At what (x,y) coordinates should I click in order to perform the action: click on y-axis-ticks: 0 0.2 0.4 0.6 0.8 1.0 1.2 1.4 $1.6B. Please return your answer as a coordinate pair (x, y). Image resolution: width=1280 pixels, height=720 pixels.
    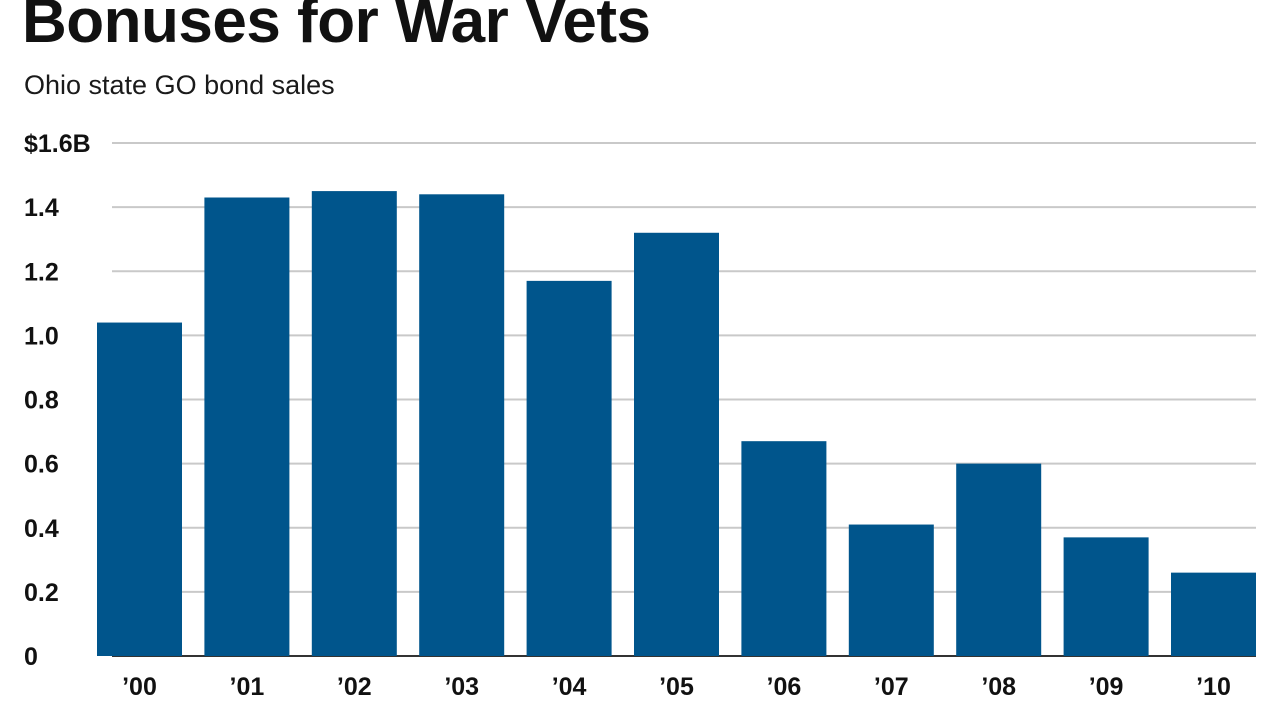
    Looking at the image, I should click on (57, 400).